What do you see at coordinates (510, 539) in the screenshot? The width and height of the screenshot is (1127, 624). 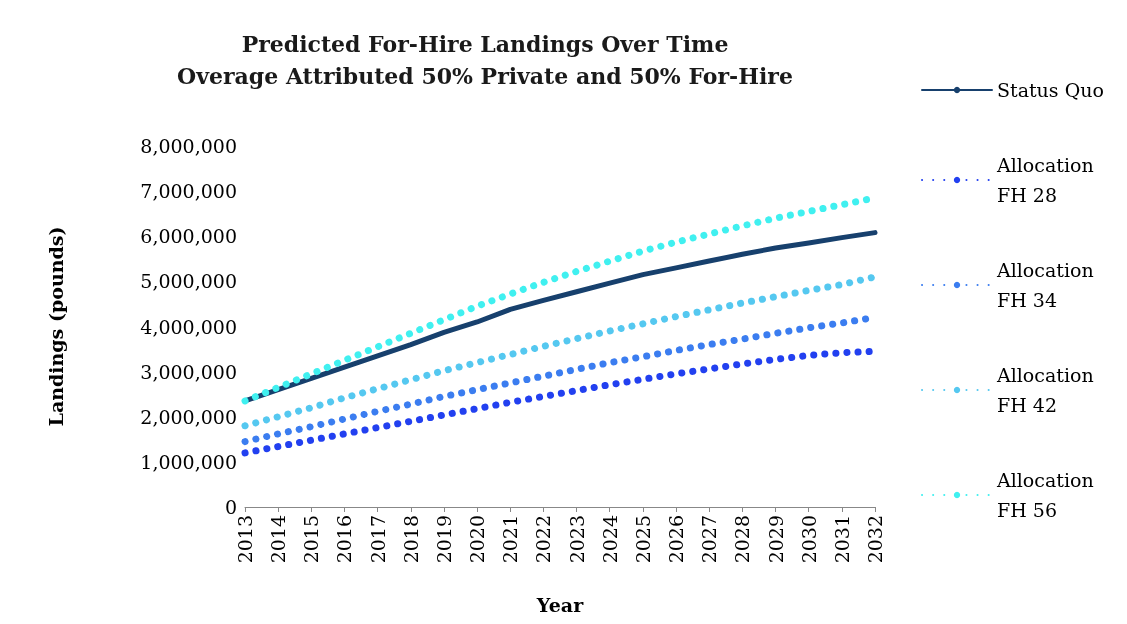 I see `x-tick-label: 2021` at bounding box center [510, 539].